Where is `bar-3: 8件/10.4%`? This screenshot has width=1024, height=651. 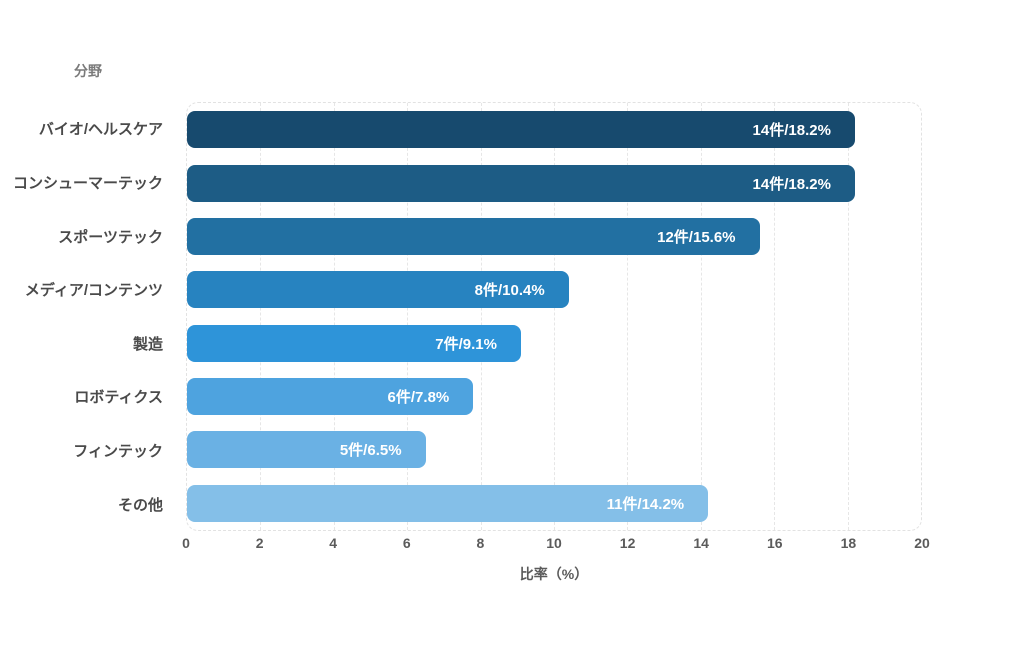 bar-3: 8件/10.4% is located at coordinates (378, 290).